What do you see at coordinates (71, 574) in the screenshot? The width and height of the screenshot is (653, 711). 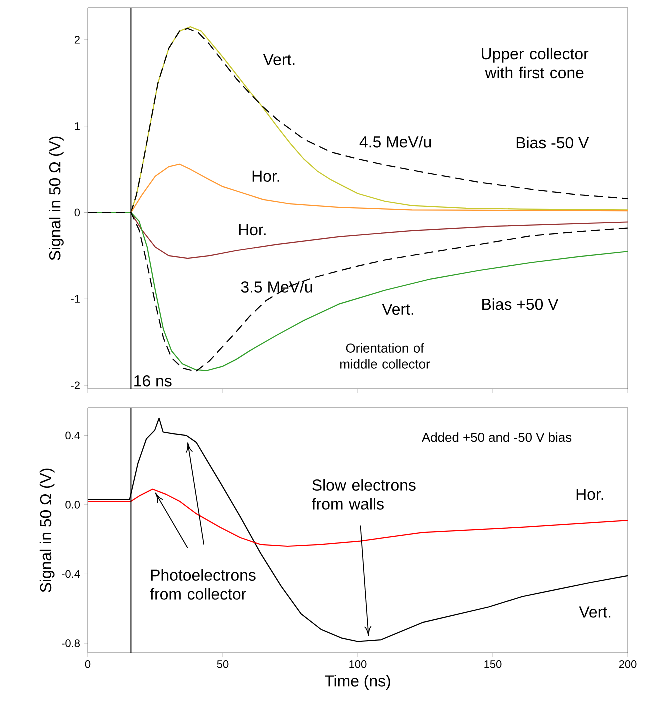 I see `y-tick-label: -0.4` at bounding box center [71, 574].